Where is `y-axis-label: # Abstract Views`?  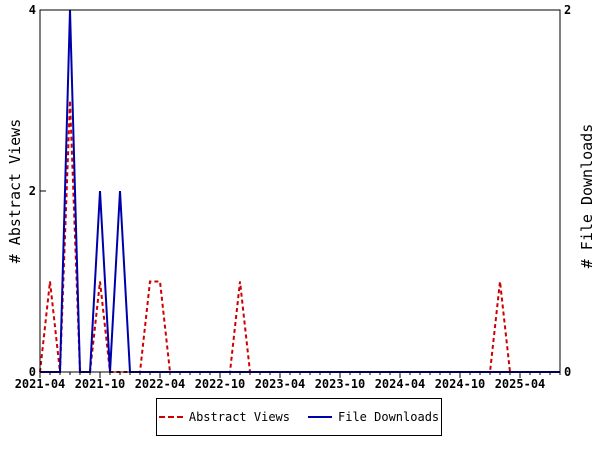 y-axis-label: # Abstract Views is located at coordinates (15, 191).